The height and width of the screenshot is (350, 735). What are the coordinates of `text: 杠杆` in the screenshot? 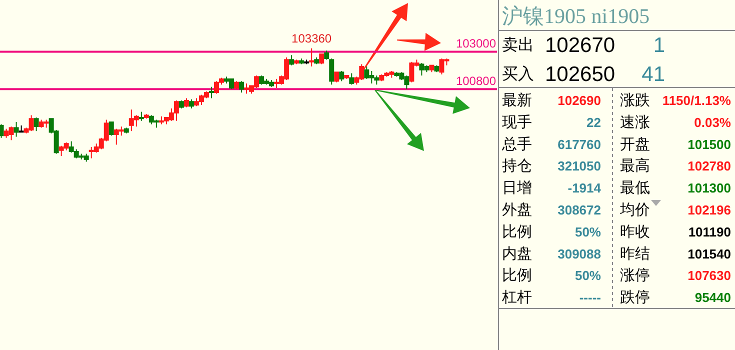 It's located at (516, 297).